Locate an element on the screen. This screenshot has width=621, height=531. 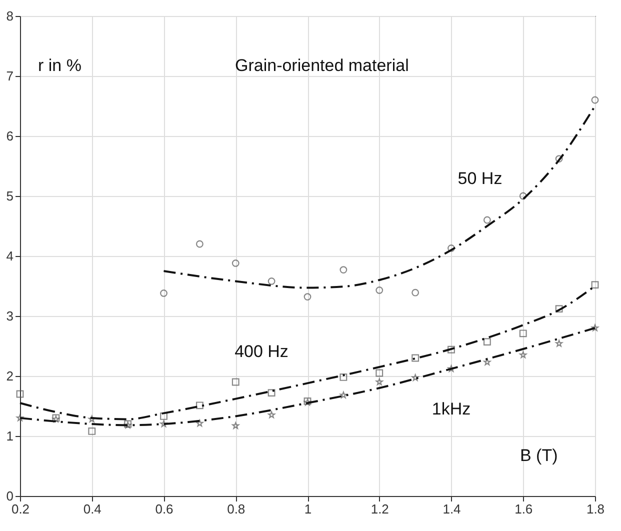
x-tick-label: 1.6 is located at coordinates (523, 509).